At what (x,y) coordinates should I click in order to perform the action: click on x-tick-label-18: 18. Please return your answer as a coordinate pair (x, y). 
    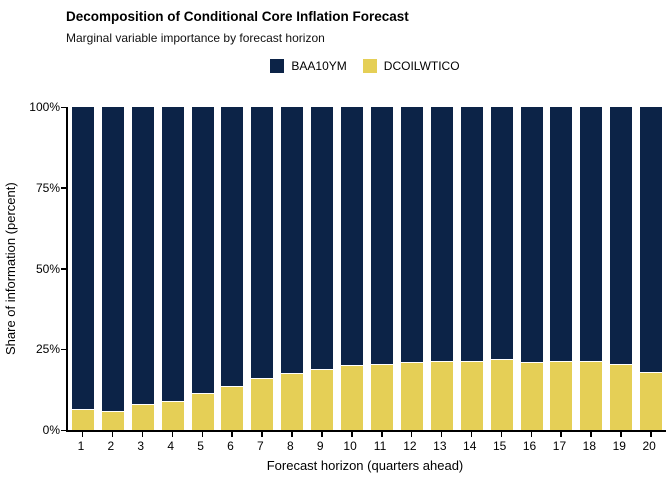
    Looking at the image, I should click on (589, 446).